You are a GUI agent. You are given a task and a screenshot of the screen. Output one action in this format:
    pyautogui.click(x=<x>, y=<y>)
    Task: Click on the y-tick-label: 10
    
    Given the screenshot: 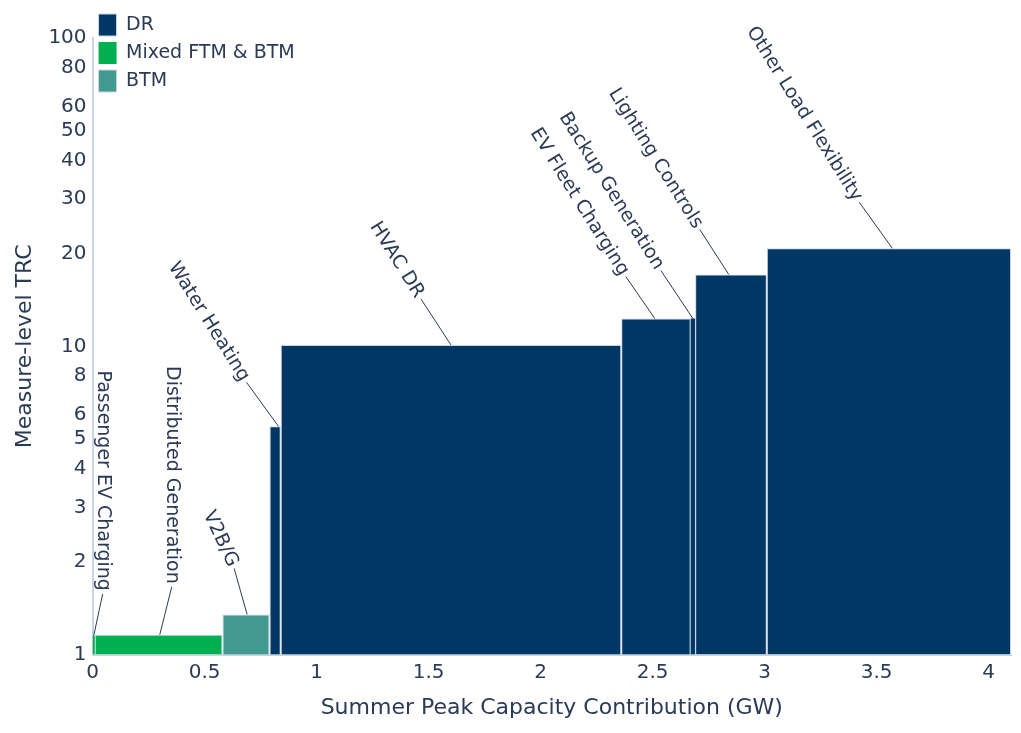 What is the action you would take?
    pyautogui.click(x=74, y=344)
    